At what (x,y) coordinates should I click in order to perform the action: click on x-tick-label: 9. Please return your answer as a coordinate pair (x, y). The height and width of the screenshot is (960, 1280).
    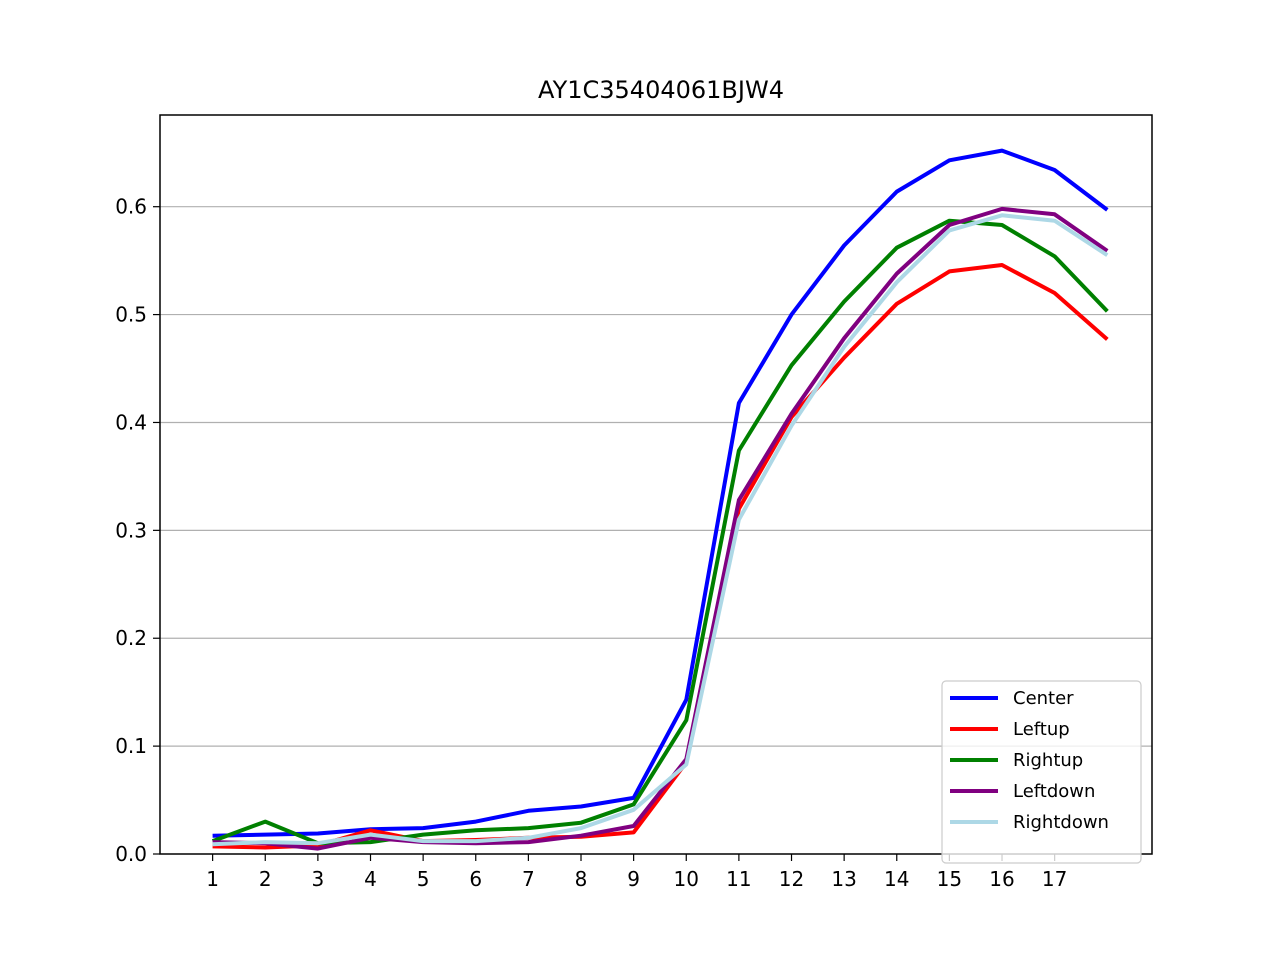
    Looking at the image, I should click on (633, 879).